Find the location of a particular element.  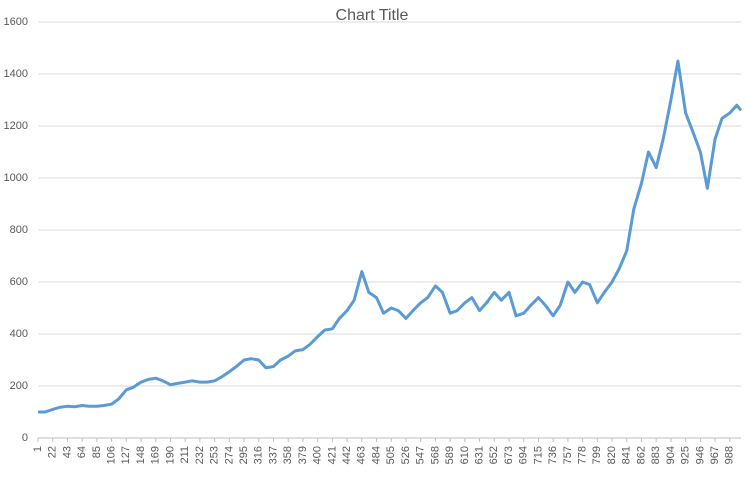

x-tick-label: 631 is located at coordinates (479, 455).